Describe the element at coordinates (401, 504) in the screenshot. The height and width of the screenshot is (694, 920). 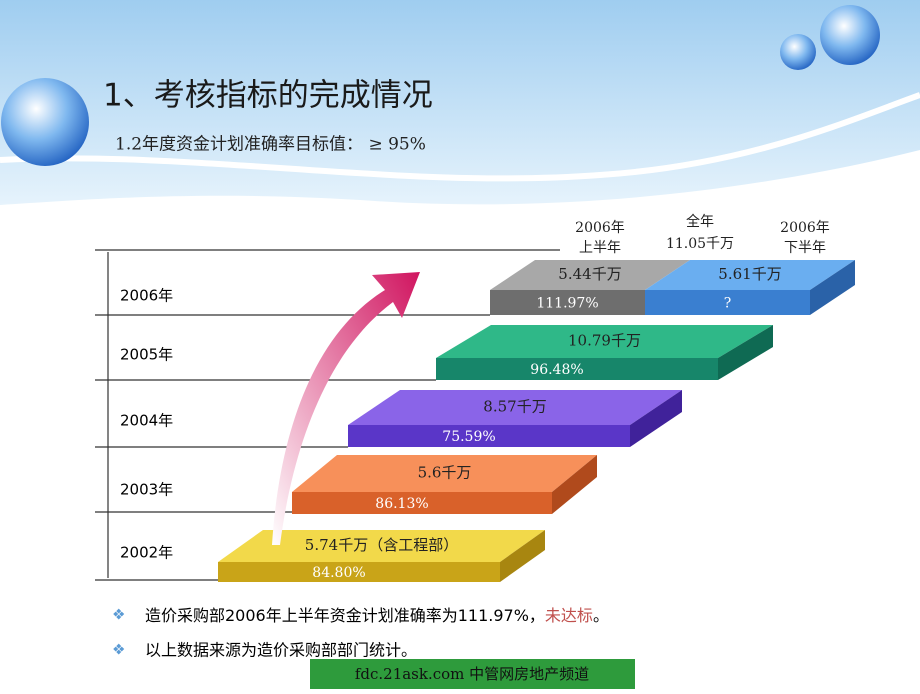
I see `step-rate: 86.13%` at that location.